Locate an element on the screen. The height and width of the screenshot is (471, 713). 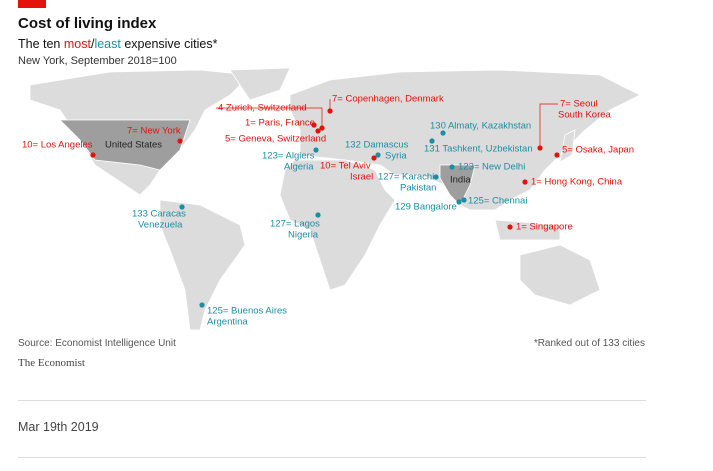
city-label: 1= Singapore is located at coordinates (544, 227).